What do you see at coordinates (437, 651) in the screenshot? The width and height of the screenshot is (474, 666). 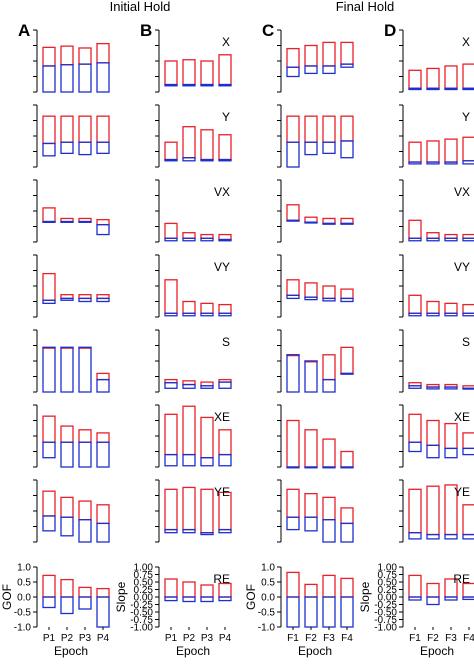 I see `x-axis-title: Epoch` at bounding box center [437, 651].